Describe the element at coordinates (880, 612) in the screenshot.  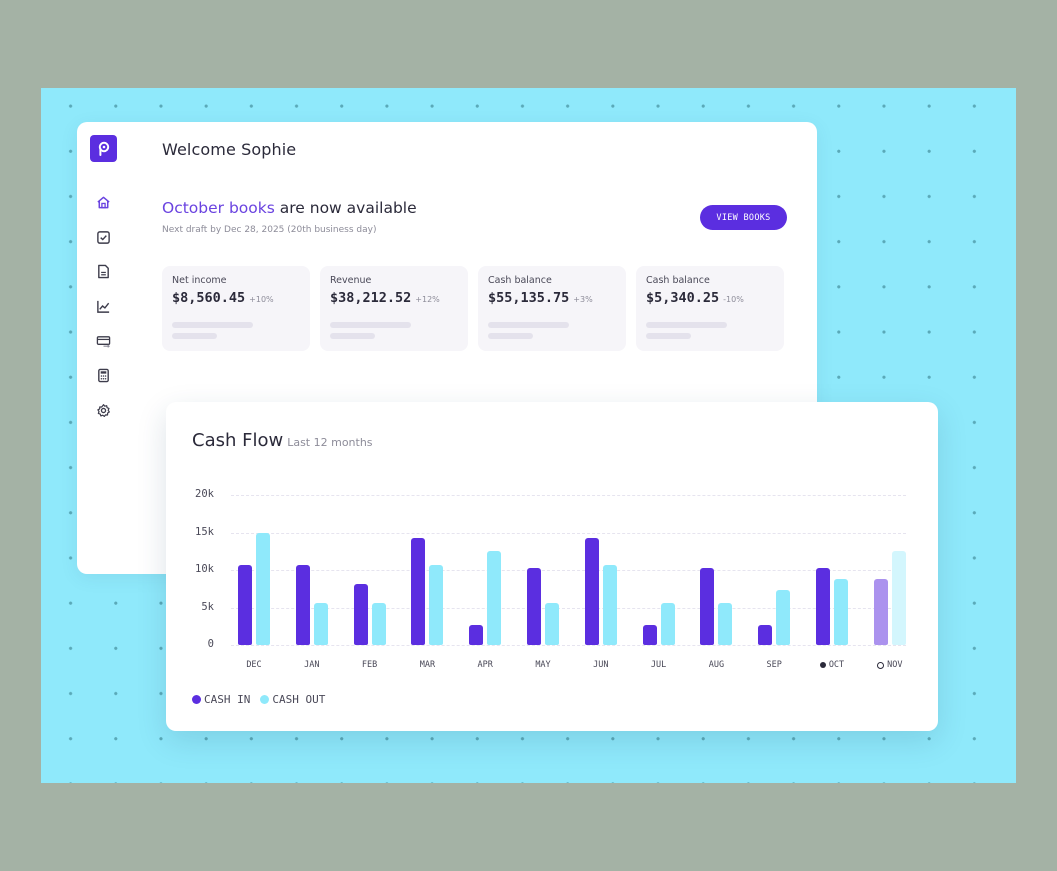
I see `bar-cash-in-nov` at that location.